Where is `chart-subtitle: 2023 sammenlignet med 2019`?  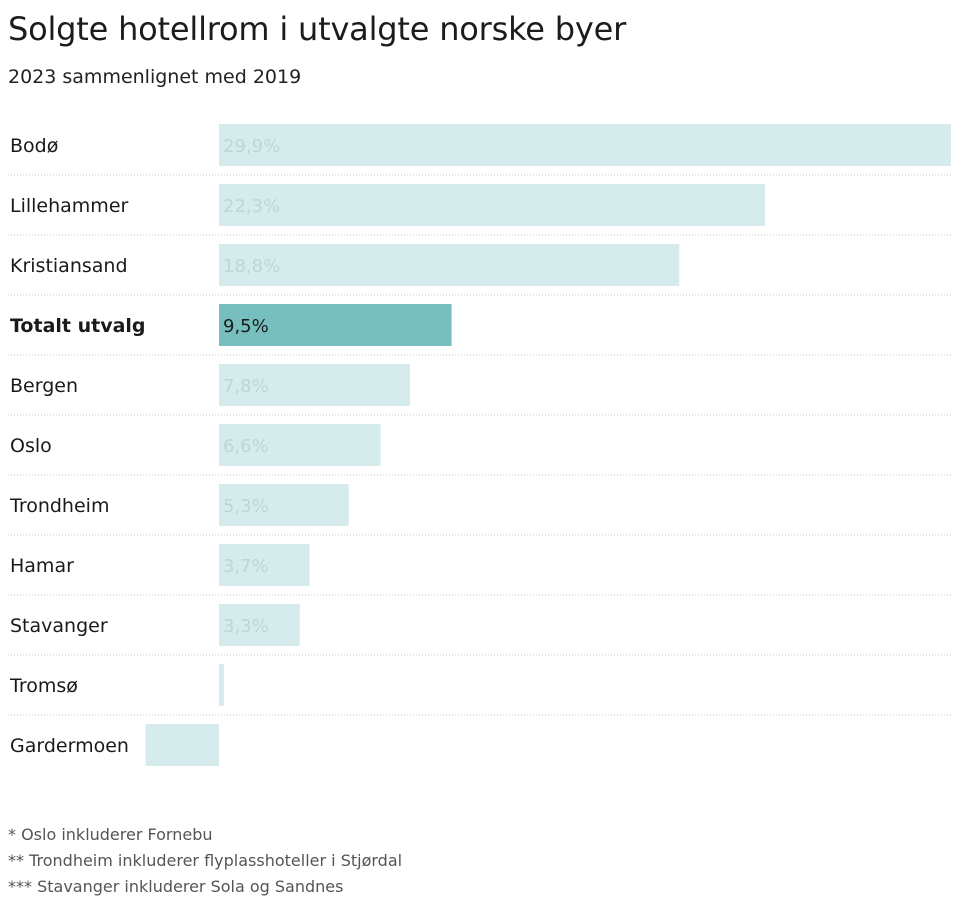 chart-subtitle: 2023 sammenlignet med 2019 is located at coordinates (155, 77).